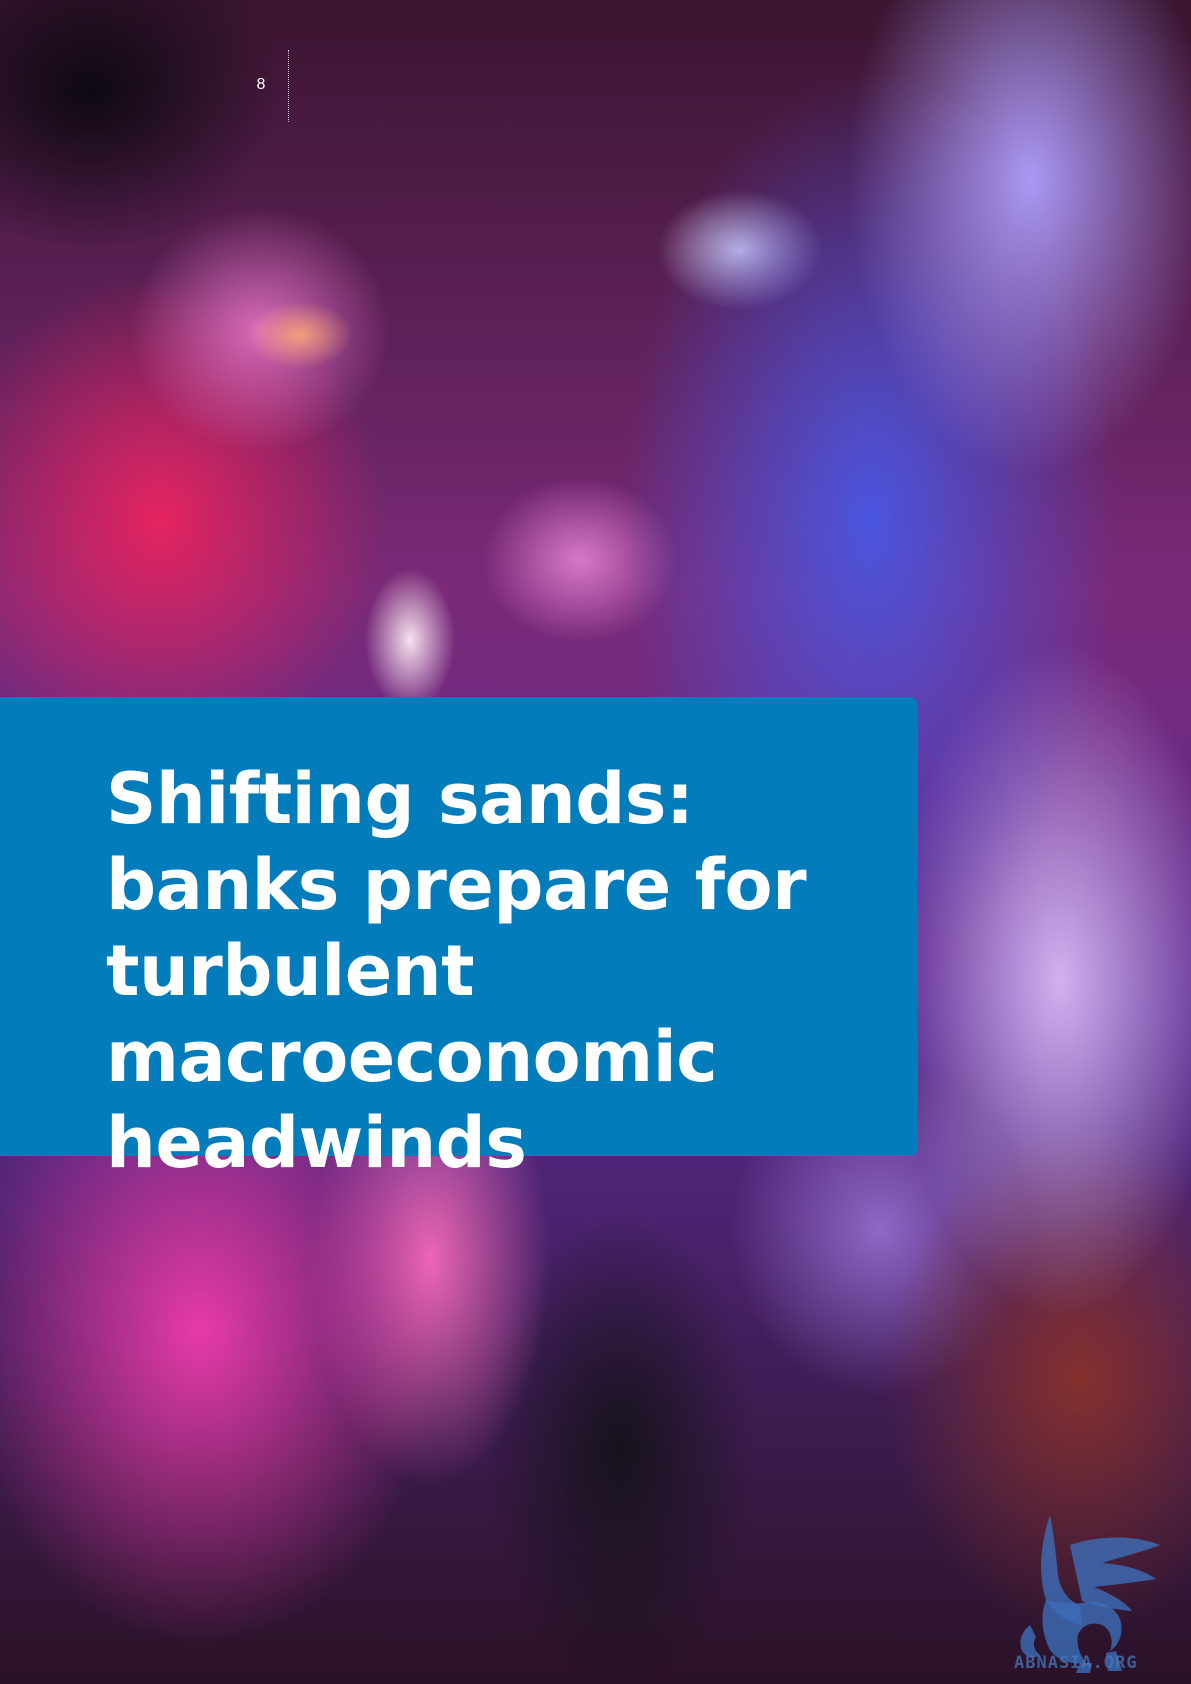 Image resolution: width=1191 pixels, height=1684 pixels. I want to click on watermark-text: ABNASIA.ORG, so click(1076, 1663).